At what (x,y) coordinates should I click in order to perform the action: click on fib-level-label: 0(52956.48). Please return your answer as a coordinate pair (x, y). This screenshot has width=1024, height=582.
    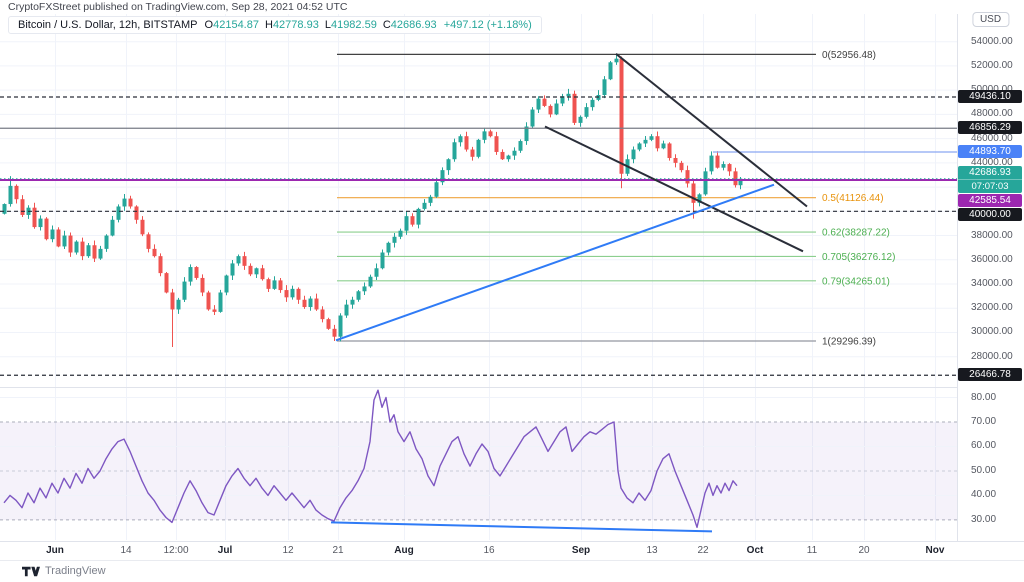
    Looking at the image, I should click on (849, 55).